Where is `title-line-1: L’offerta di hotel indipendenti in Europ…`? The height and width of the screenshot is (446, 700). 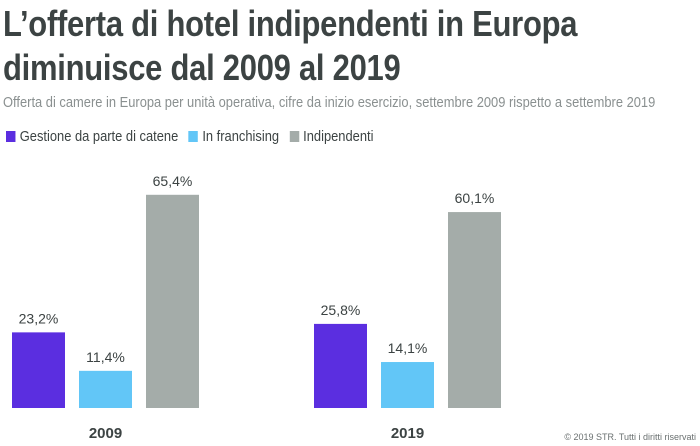
title-line-1: L’offerta di hotel indipendenti in Europ… is located at coordinates (290, 23).